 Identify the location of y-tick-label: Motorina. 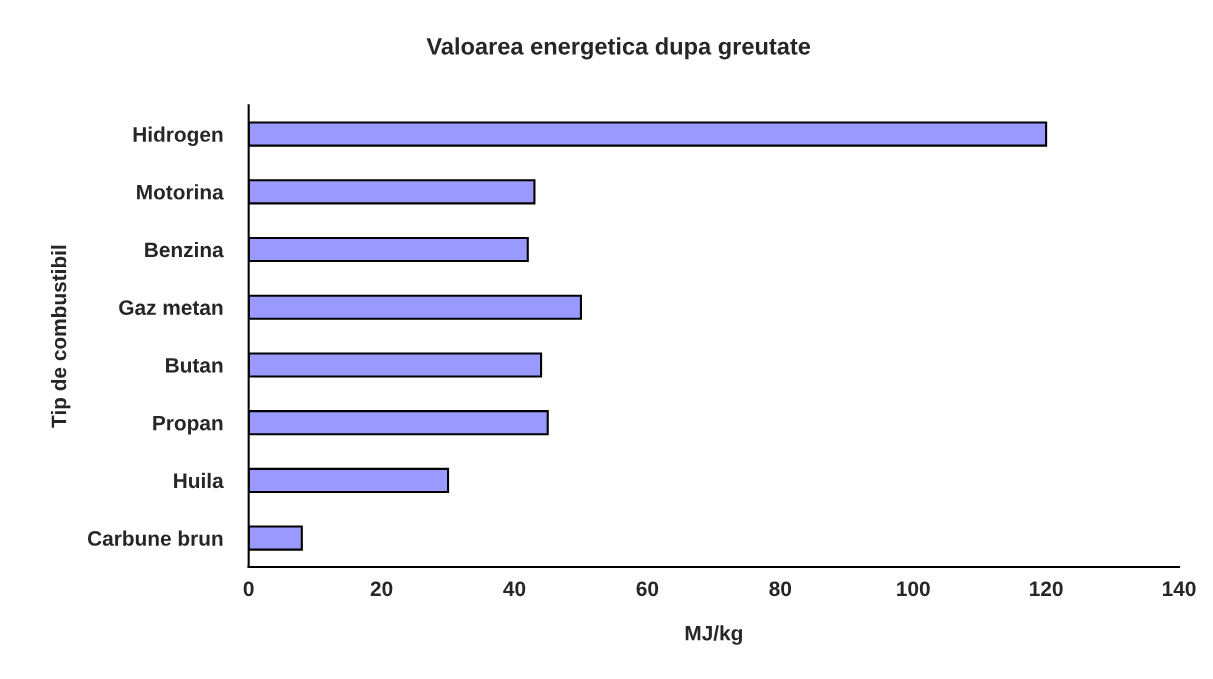
(180, 192).